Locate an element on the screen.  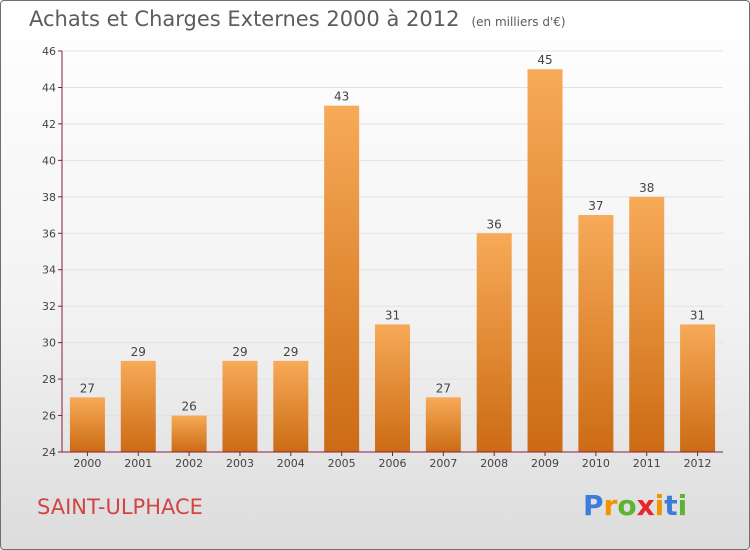
data-label: 36 is located at coordinates (494, 224).